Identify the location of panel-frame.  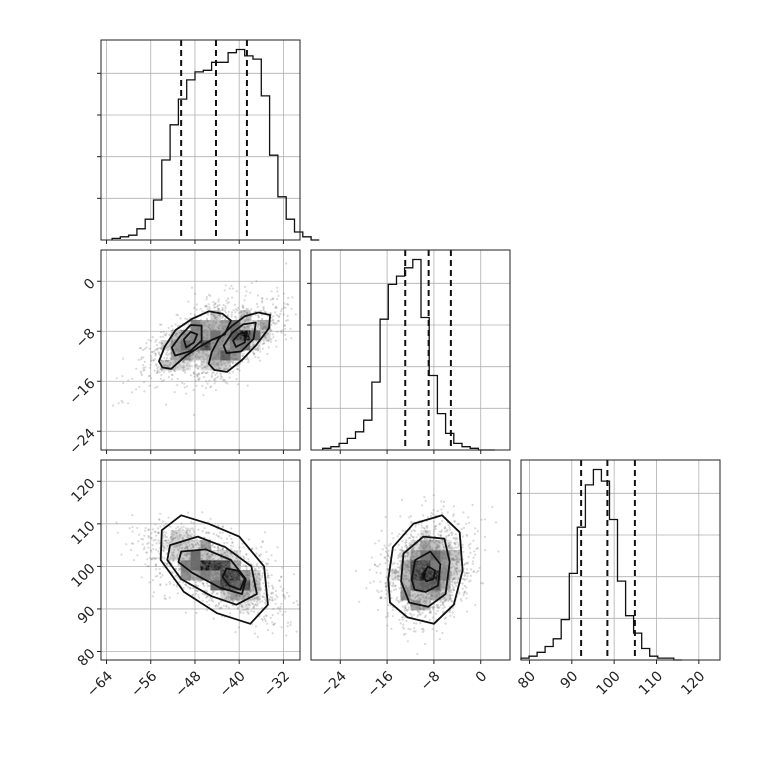
(200, 350).